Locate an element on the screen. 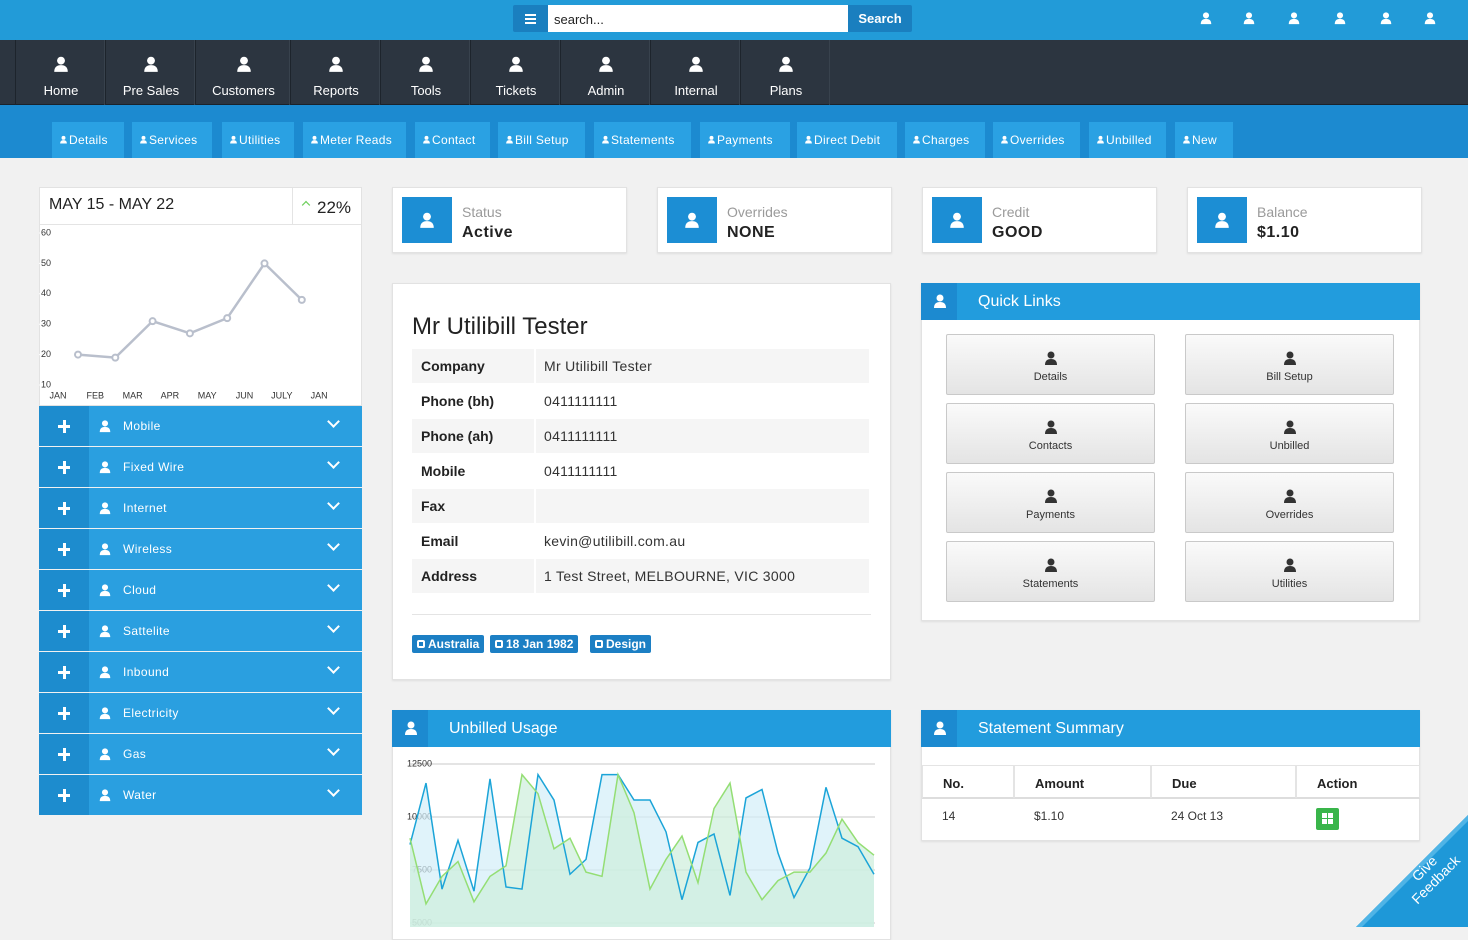 The width and height of the screenshot is (1468, 940). tab: Contact is located at coordinates (452, 140).